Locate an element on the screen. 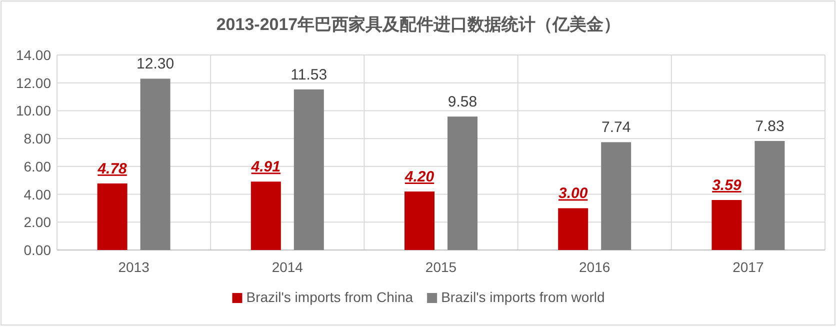 The height and width of the screenshot is (327, 837). data-label: 12.30 is located at coordinates (155, 64).